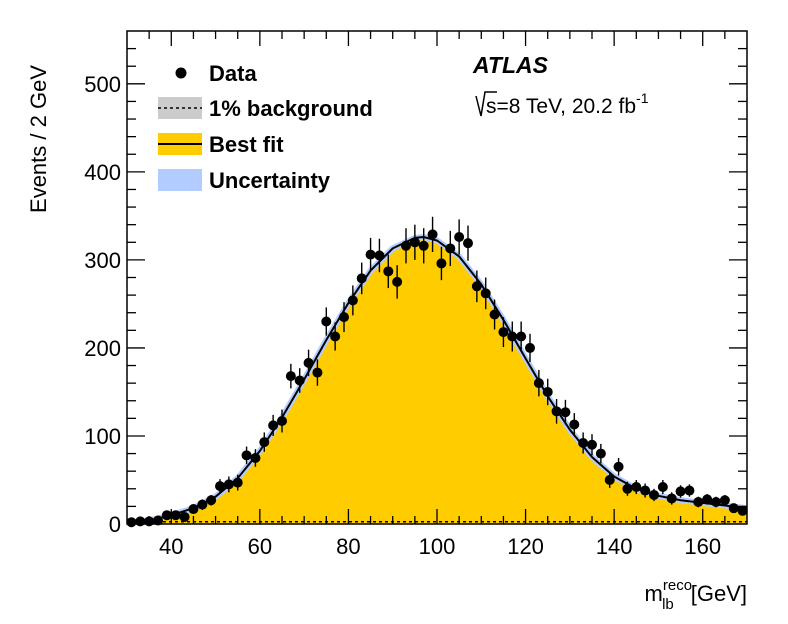 This screenshot has height=624, width=788. What do you see at coordinates (668, 604) in the screenshot?
I see `x-axis-title-sub: lb` at bounding box center [668, 604].